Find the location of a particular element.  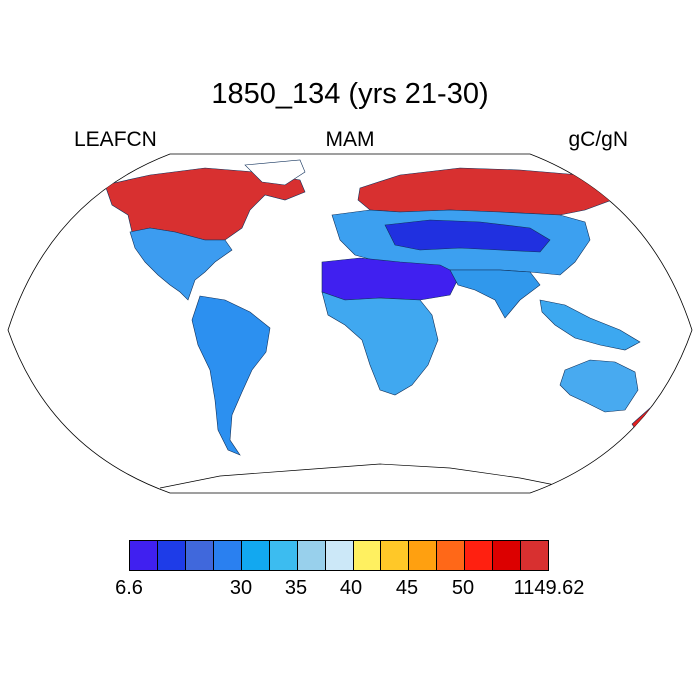

colorbar-tick-6: 1149.62 is located at coordinates (549, 588).